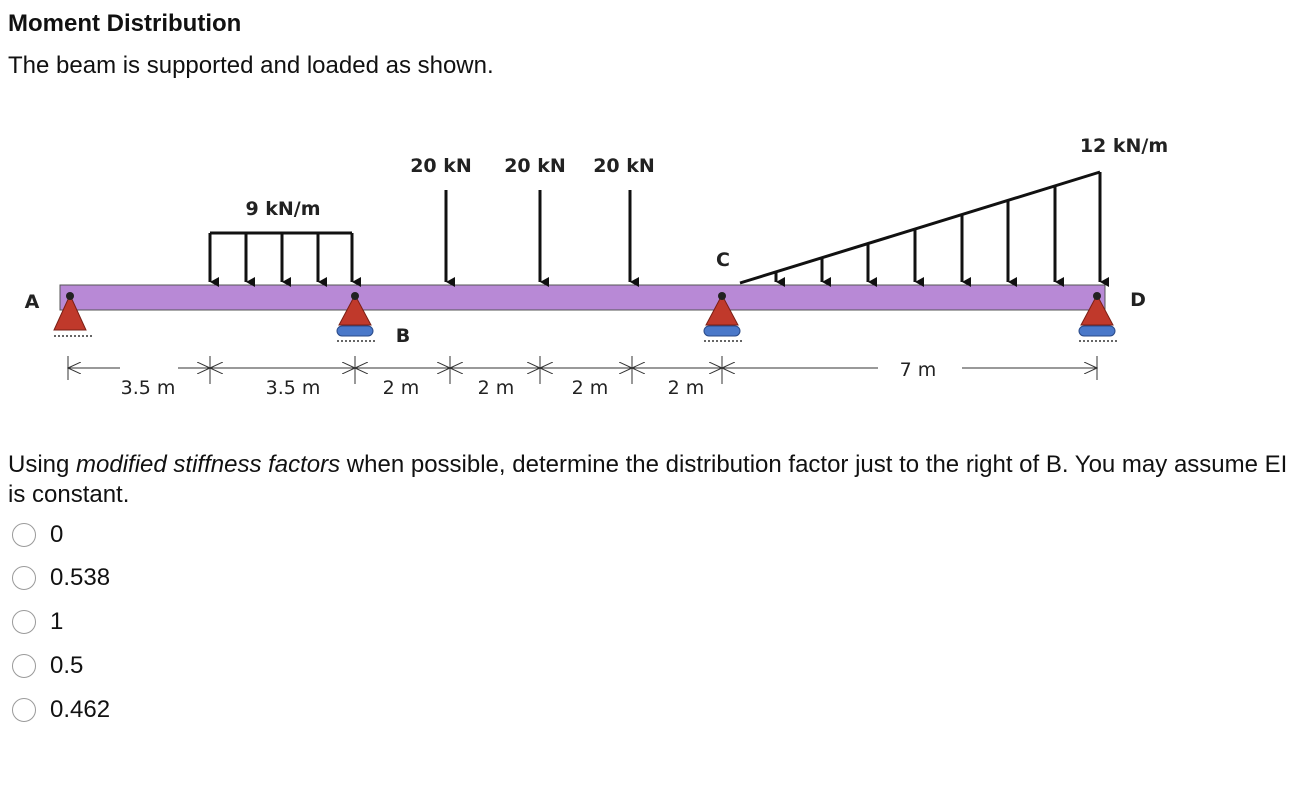 This screenshot has width=1300, height=790. I want to click on triangular-load, so click(924, 228).